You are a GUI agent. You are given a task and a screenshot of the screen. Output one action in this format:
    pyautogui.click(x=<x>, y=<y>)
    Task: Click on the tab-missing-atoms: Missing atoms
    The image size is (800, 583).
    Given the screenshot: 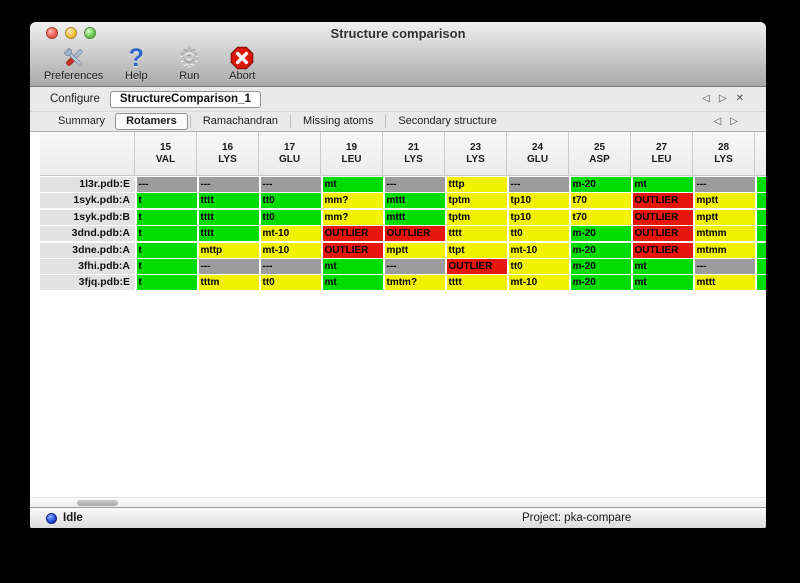 What is the action you would take?
    pyautogui.click(x=338, y=121)
    